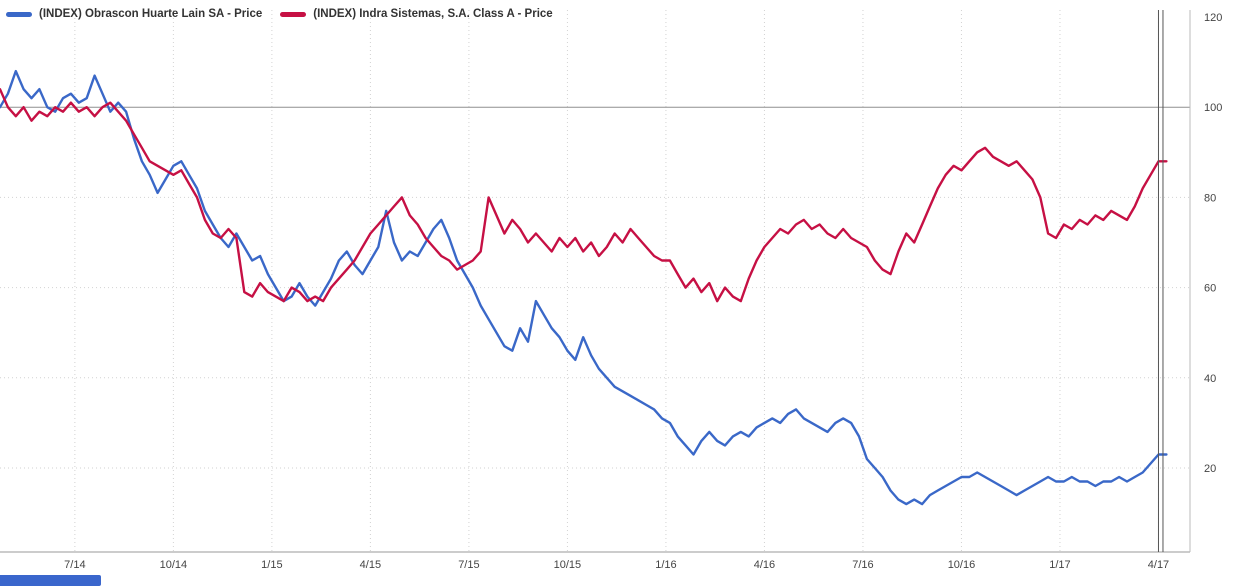 This screenshot has width=1235, height=586. Describe the element at coordinates (1210, 198) in the screenshot. I see `y-tick-label: 80` at that location.